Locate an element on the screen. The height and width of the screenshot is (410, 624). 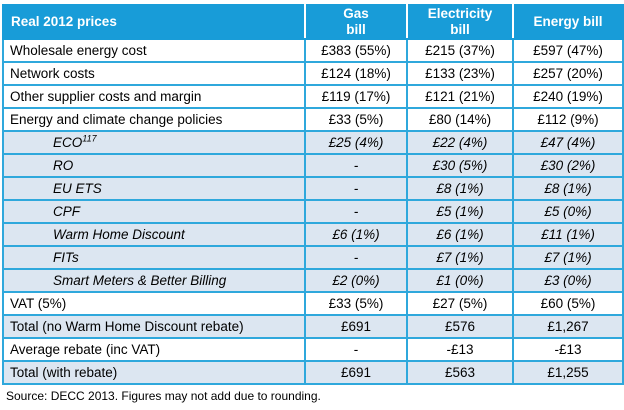
table-row: VAT (5%) £33 (5%) £27 (5%) £60 (5%) is located at coordinates (313, 303).